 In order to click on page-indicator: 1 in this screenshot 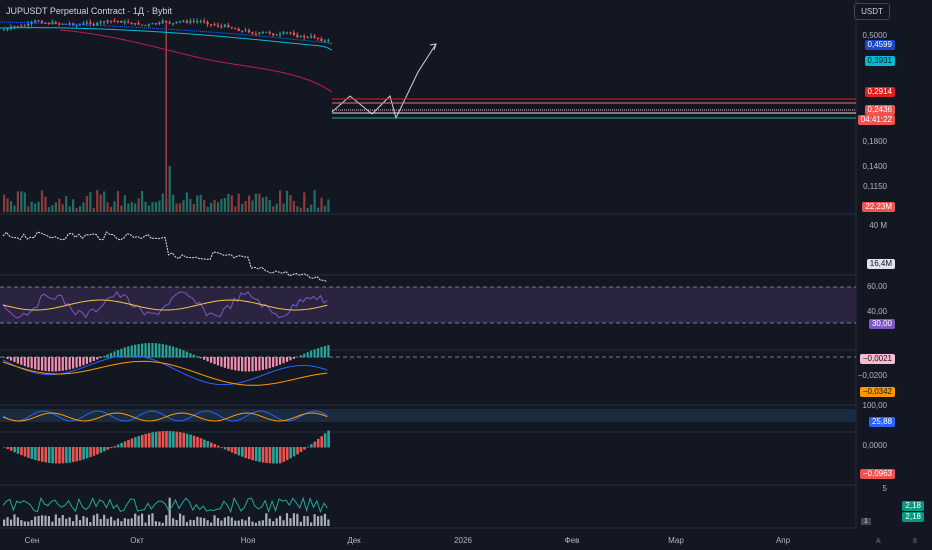, I will do `click(866, 521)`.